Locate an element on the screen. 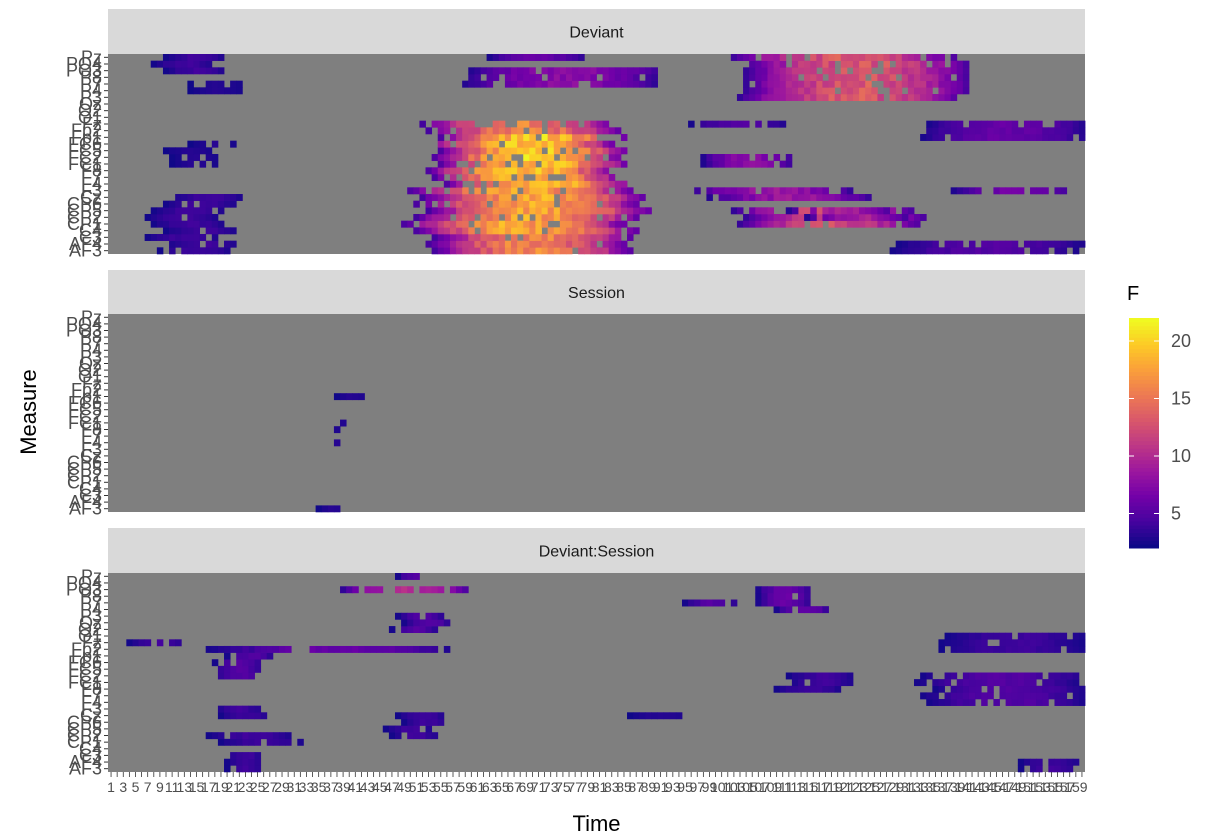 This screenshot has height=839, width=1221. facet-strip-label: Deviant:Session is located at coordinates (597, 552).